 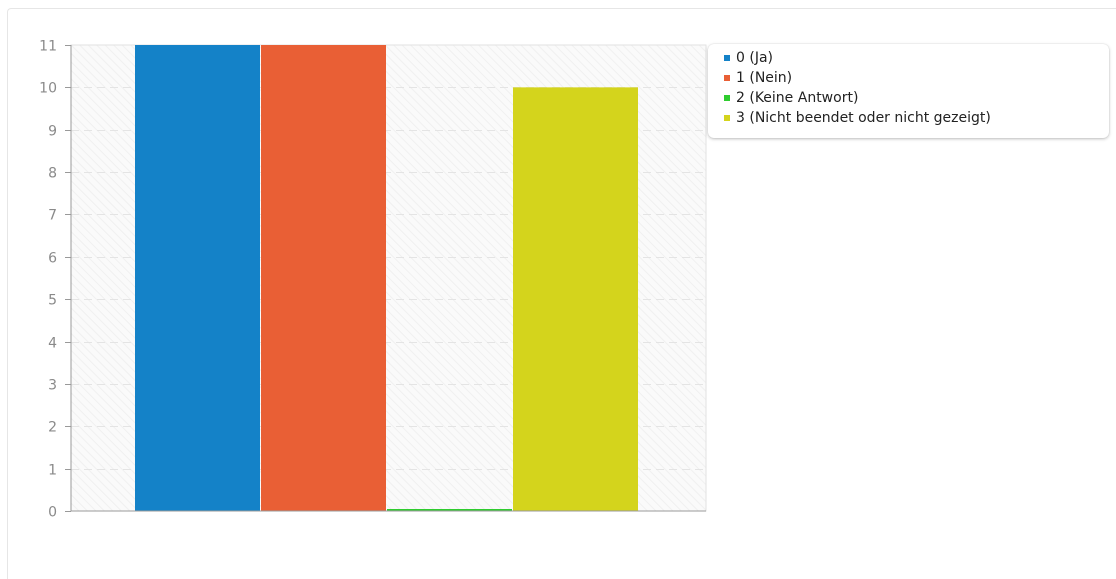 I want to click on y-tick-label-4: 4, so click(x=52, y=344).